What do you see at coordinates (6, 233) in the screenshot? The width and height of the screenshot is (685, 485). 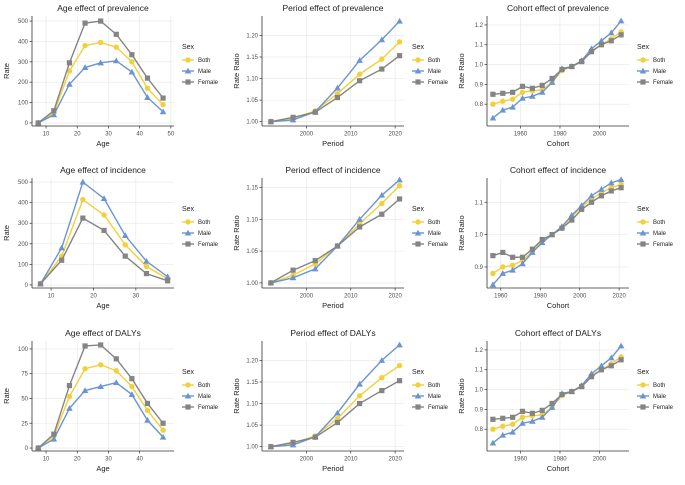 I see `y-axis-label: Rate` at bounding box center [6, 233].